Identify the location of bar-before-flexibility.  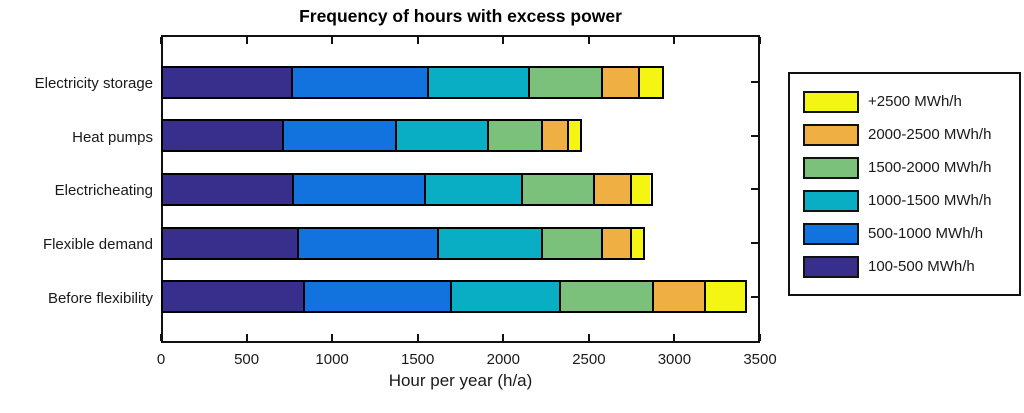
(454, 297).